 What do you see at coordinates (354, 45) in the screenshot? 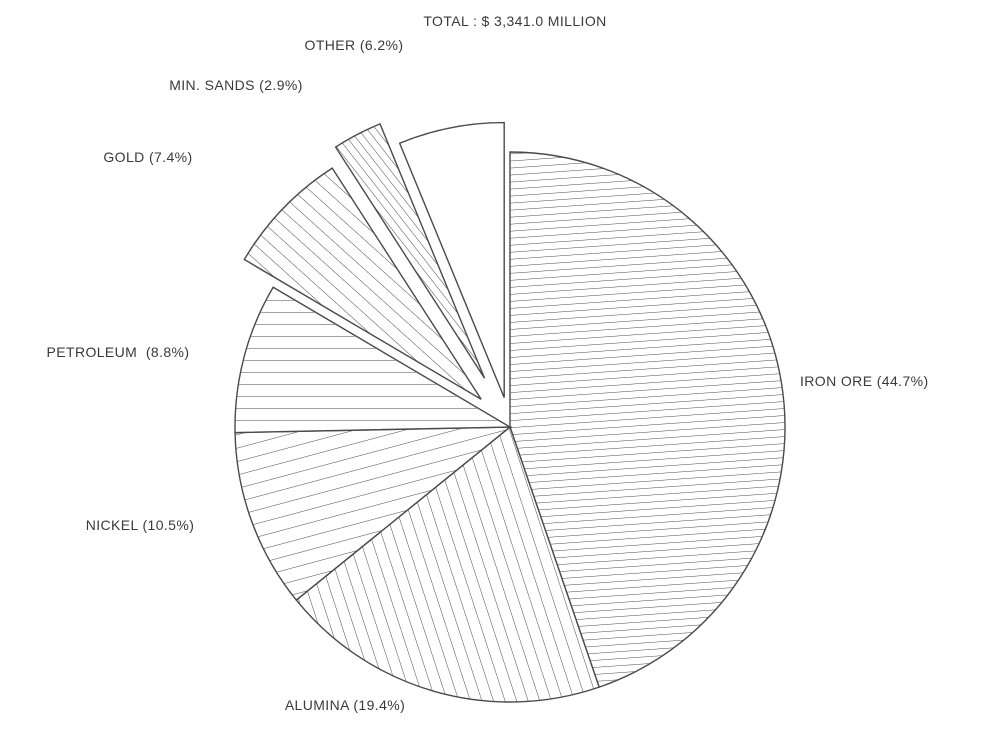
I see `slice-label-other: OTHER (6.2%)` at bounding box center [354, 45].